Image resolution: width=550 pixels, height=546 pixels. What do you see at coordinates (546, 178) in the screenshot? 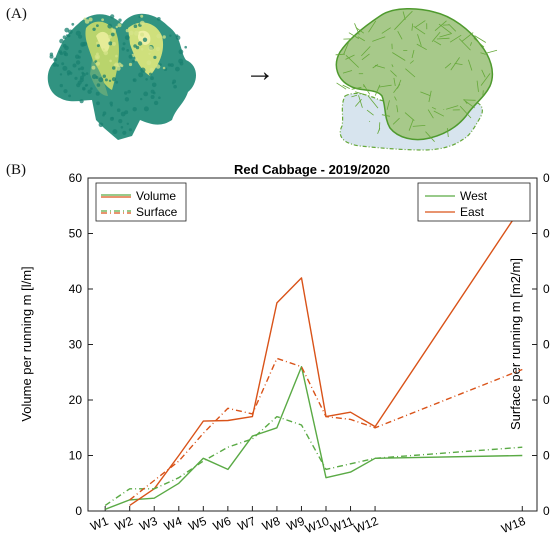
I see `y-right-tick-label: 0.6` at bounding box center [546, 178].